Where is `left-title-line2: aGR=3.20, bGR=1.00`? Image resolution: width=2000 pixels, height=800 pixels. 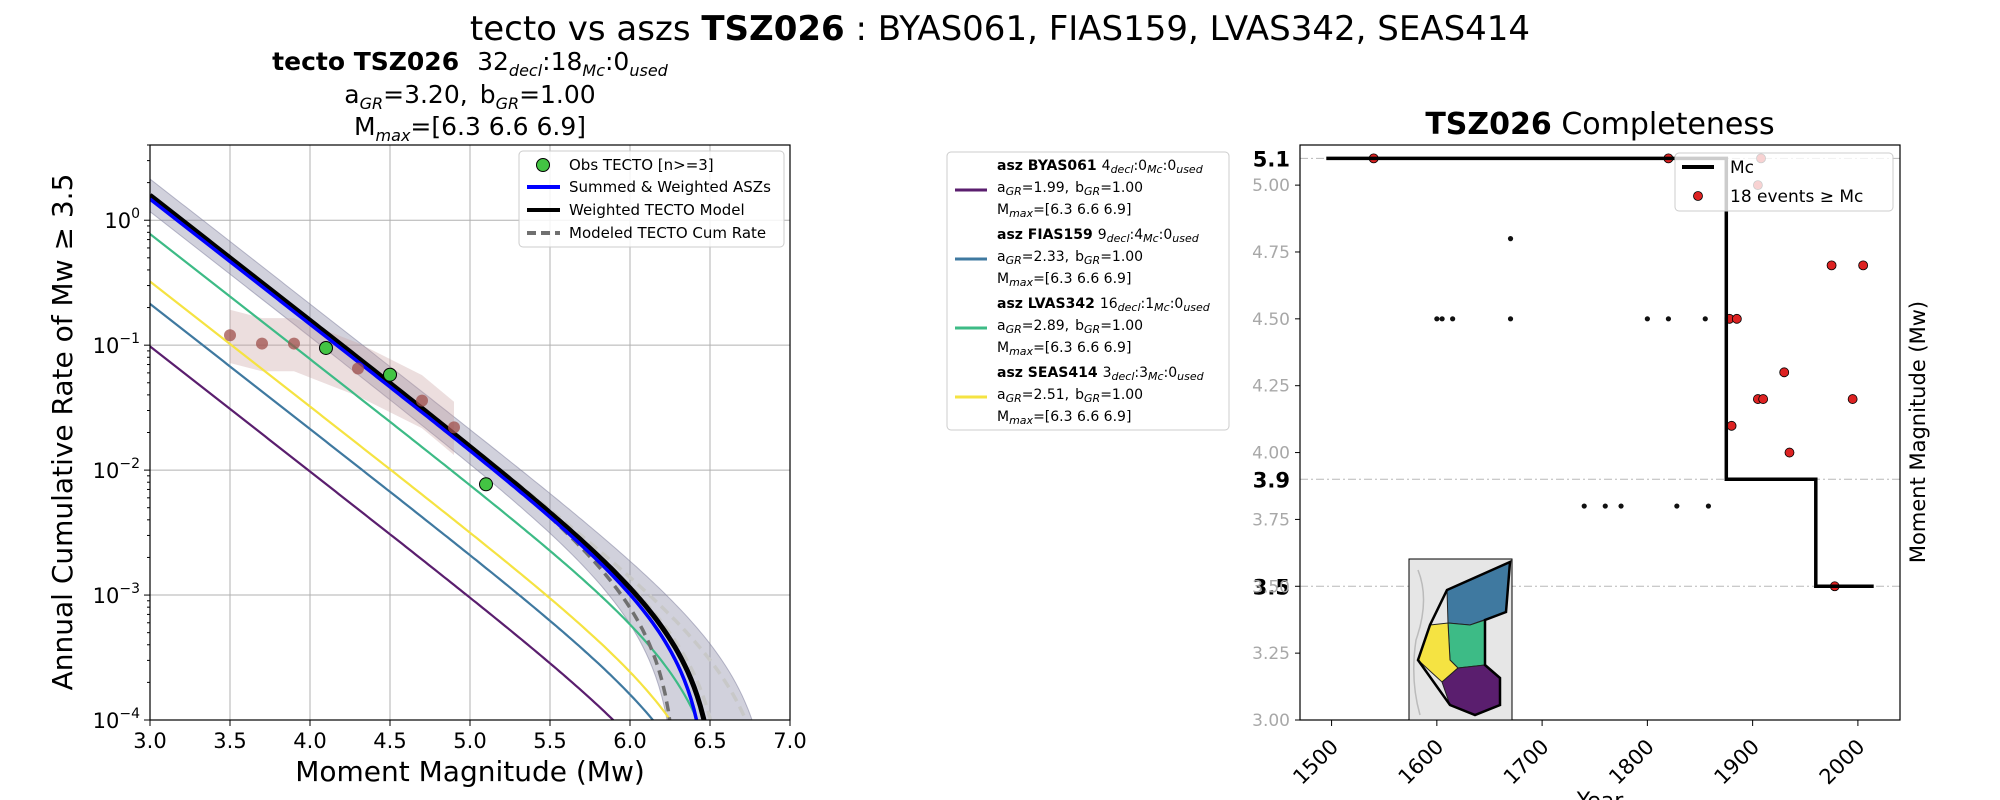
left-title-line2: aGR=3.20, bGR=1.00 is located at coordinates (469, 96).